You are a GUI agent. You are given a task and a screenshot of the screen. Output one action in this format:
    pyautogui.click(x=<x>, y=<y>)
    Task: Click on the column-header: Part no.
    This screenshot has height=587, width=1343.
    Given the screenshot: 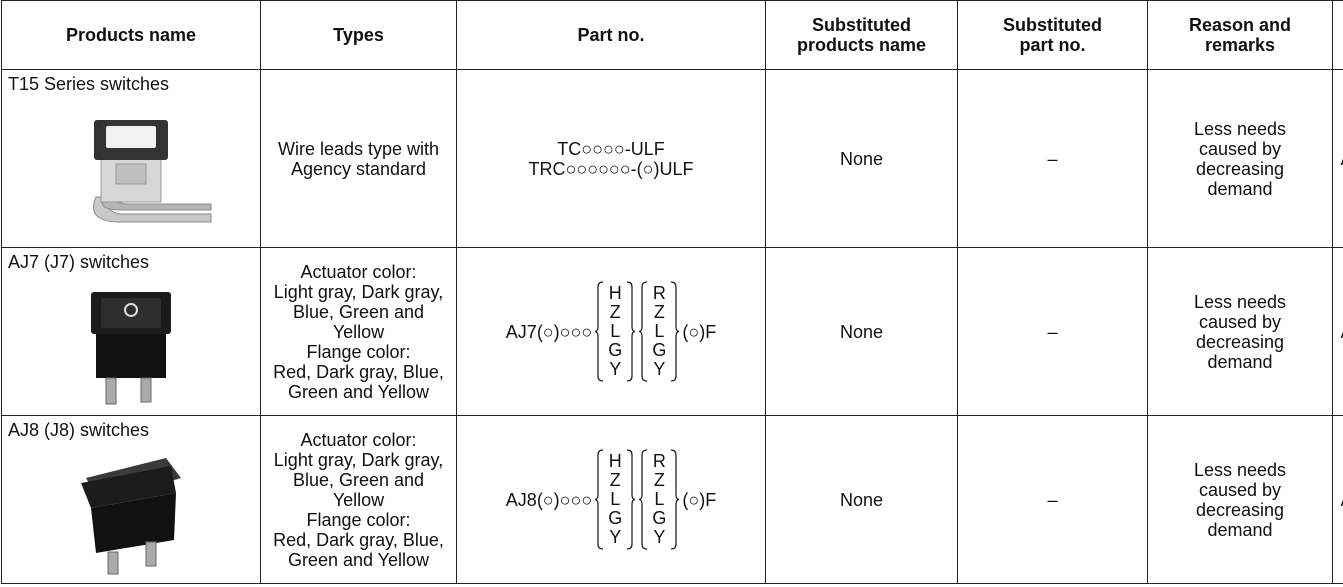 What is the action you would take?
    pyautogui.click(x=611, y=35)
    